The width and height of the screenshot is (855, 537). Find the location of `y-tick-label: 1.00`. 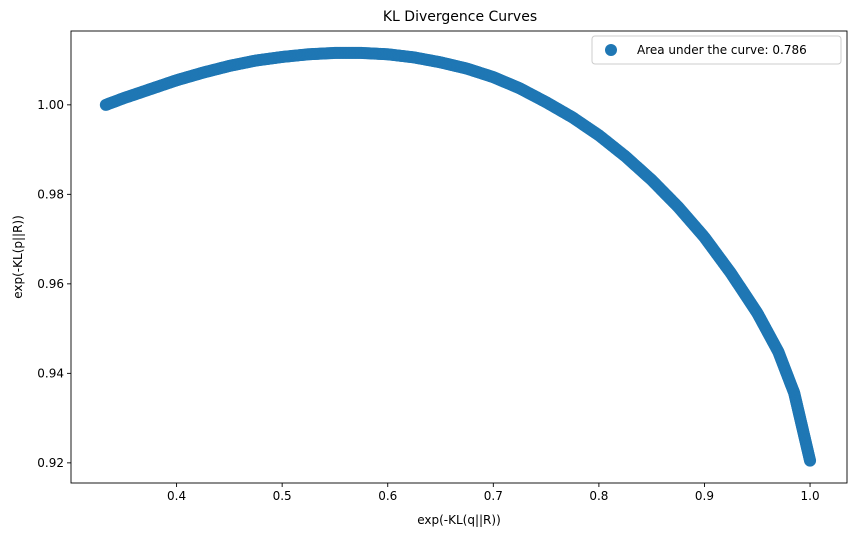

y-tick-label: 1.00 is located at coordinates (50, 105).